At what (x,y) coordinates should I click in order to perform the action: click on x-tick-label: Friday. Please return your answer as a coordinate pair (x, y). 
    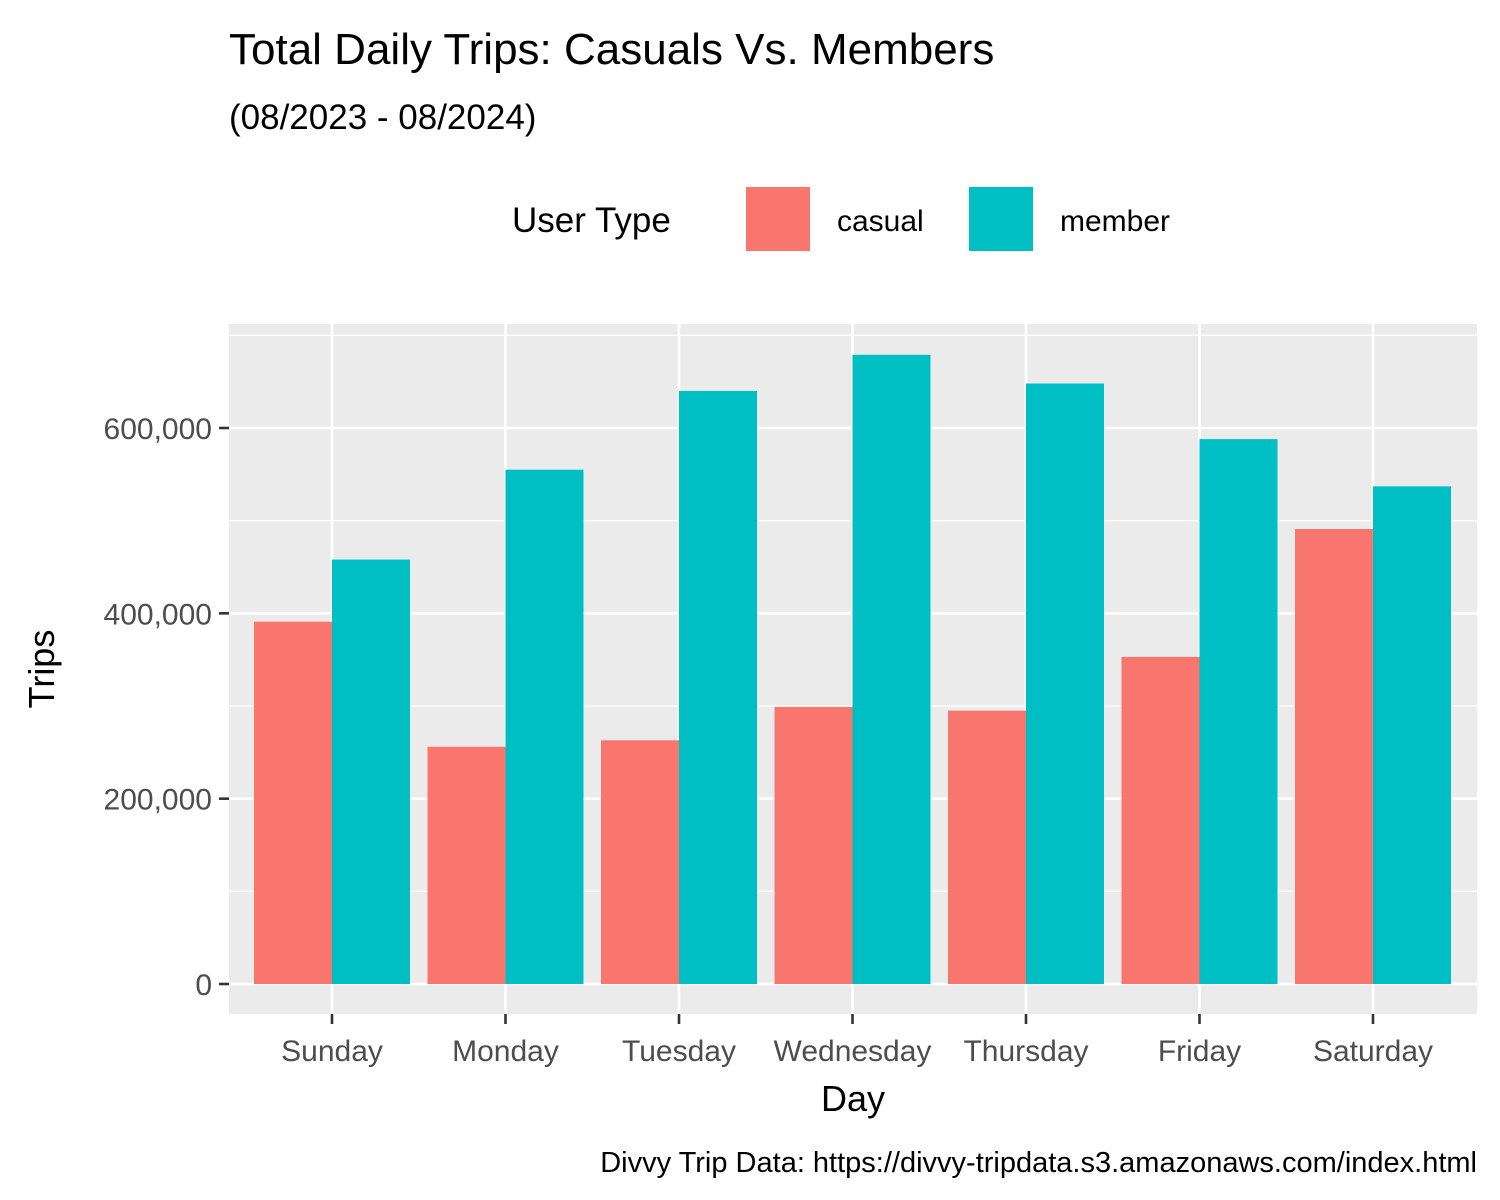
    Looking at the image, I should click on (1199, 1051).